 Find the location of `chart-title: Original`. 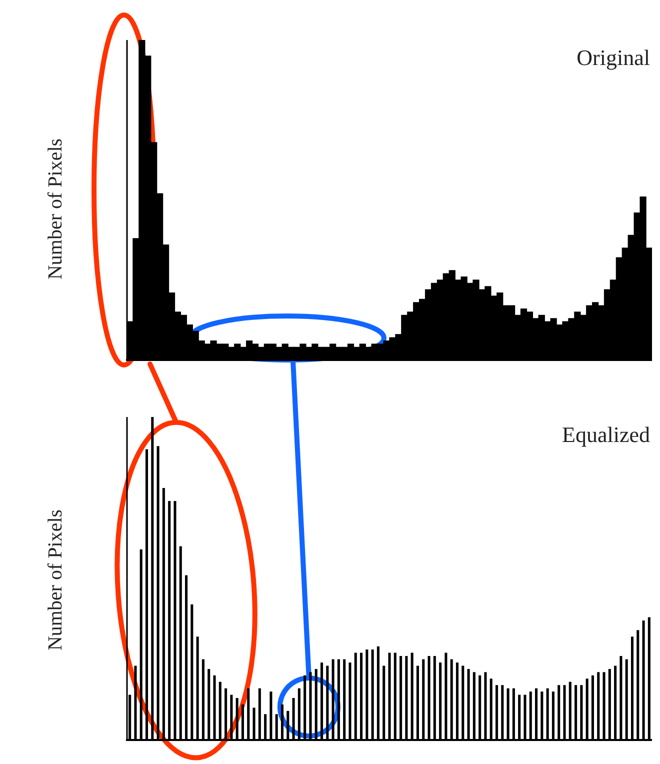

chart-title: Original is located at coordinates (613, 57).